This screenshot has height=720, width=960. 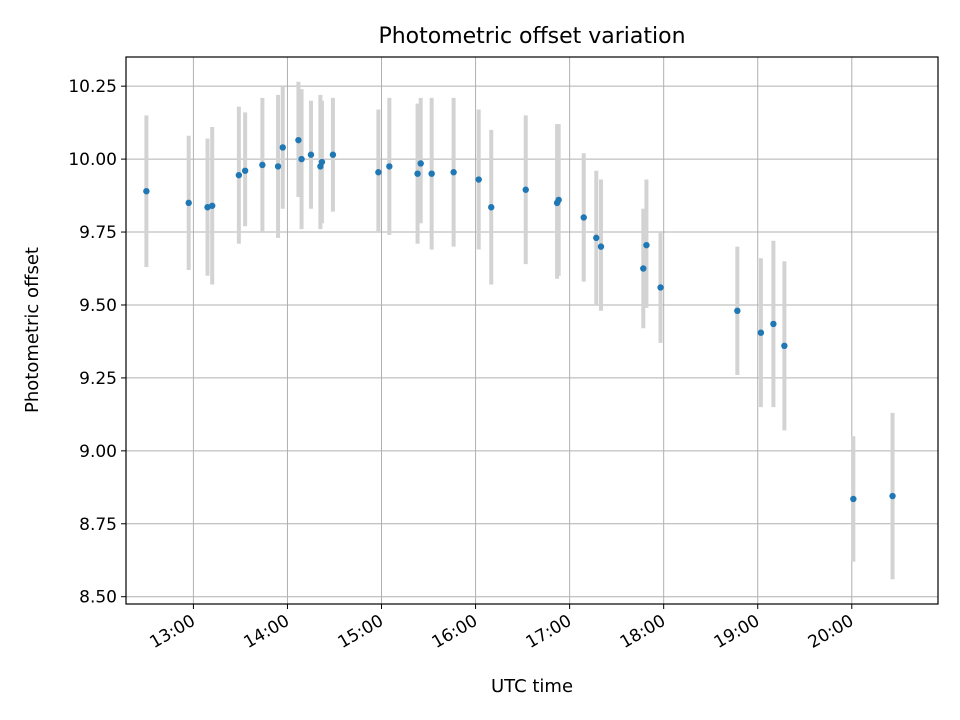 What do you see at coordinates (92, 160) in the screenshot?
I see `y-tick-label: 10.00` at bounding box center [92, 160].